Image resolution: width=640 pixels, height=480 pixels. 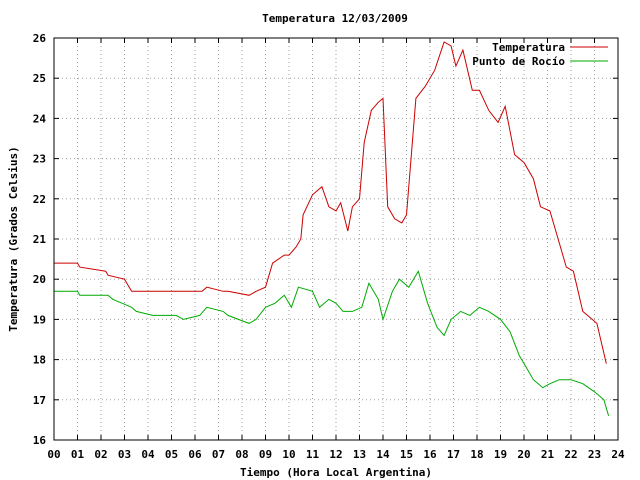 What do you see at coordinates (100, 454) in the screenshot?
I see `x-tick-label: 02` at bounding box center [100, 454].